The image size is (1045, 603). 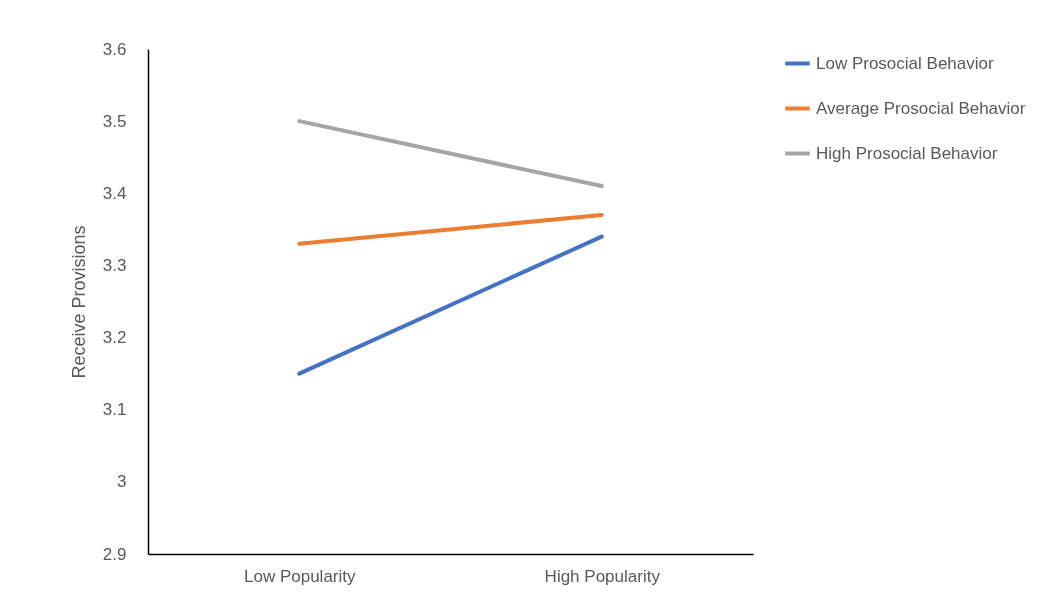 I want to click on x-tick-label: High Popularity, so click(x=602, y=576).